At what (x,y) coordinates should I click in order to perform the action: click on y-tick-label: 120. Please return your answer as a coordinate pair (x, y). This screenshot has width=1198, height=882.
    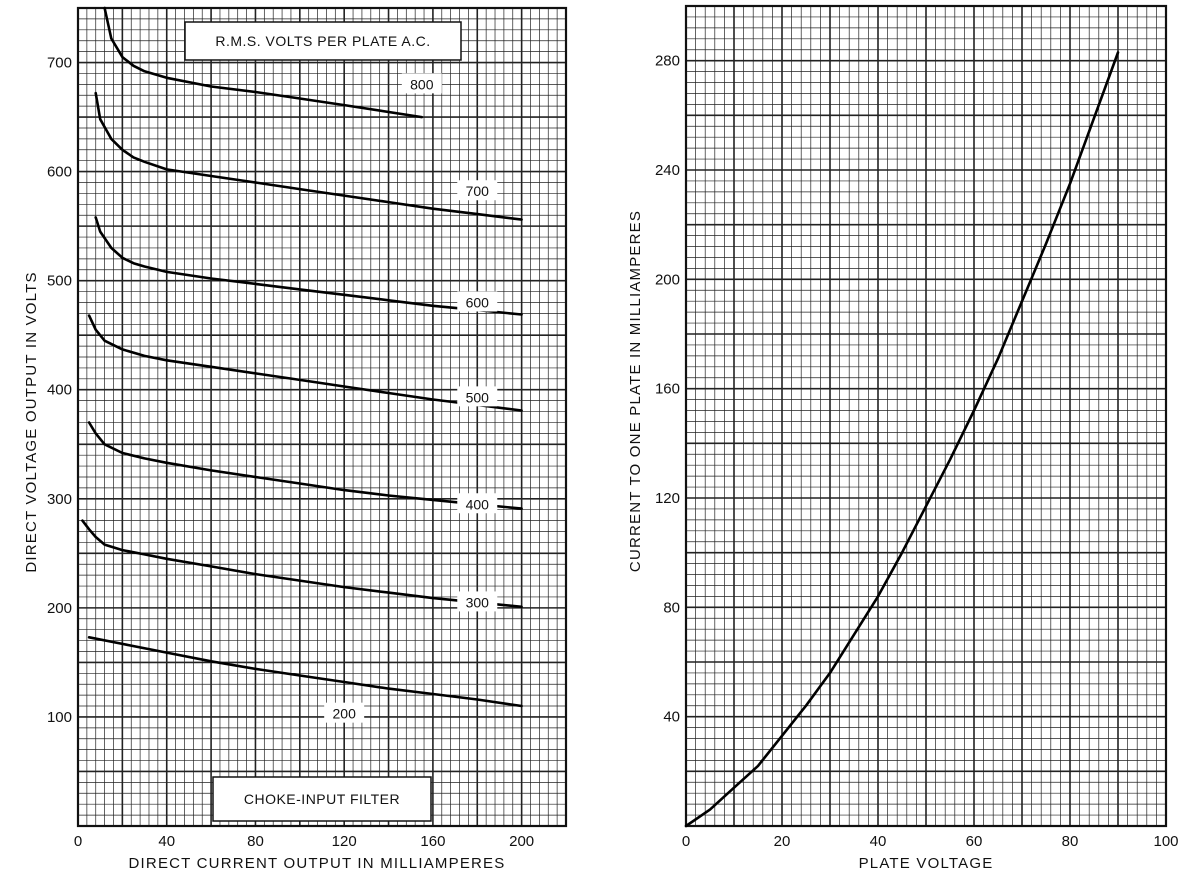
    Looking at the image, I should click on (667, 498).